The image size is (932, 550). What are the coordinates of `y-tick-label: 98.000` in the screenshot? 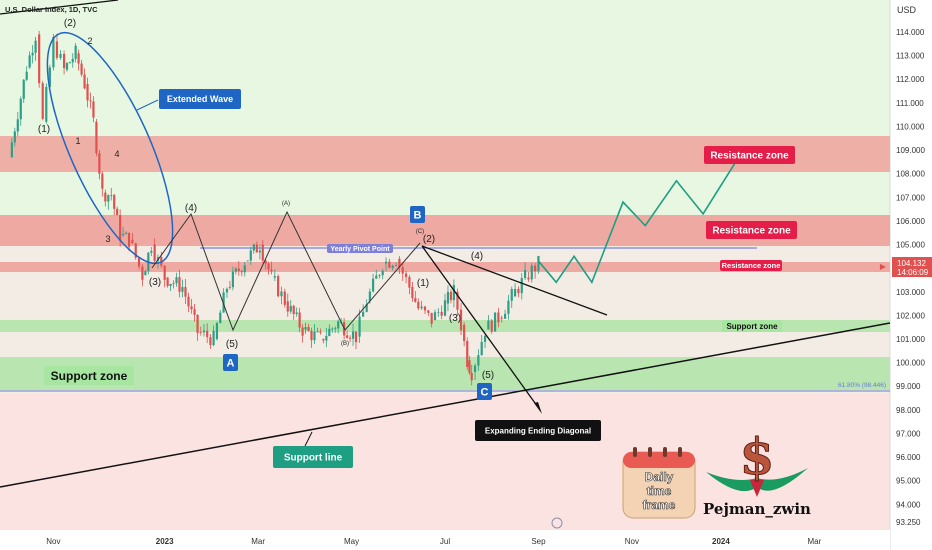 It's located at (908, 410).